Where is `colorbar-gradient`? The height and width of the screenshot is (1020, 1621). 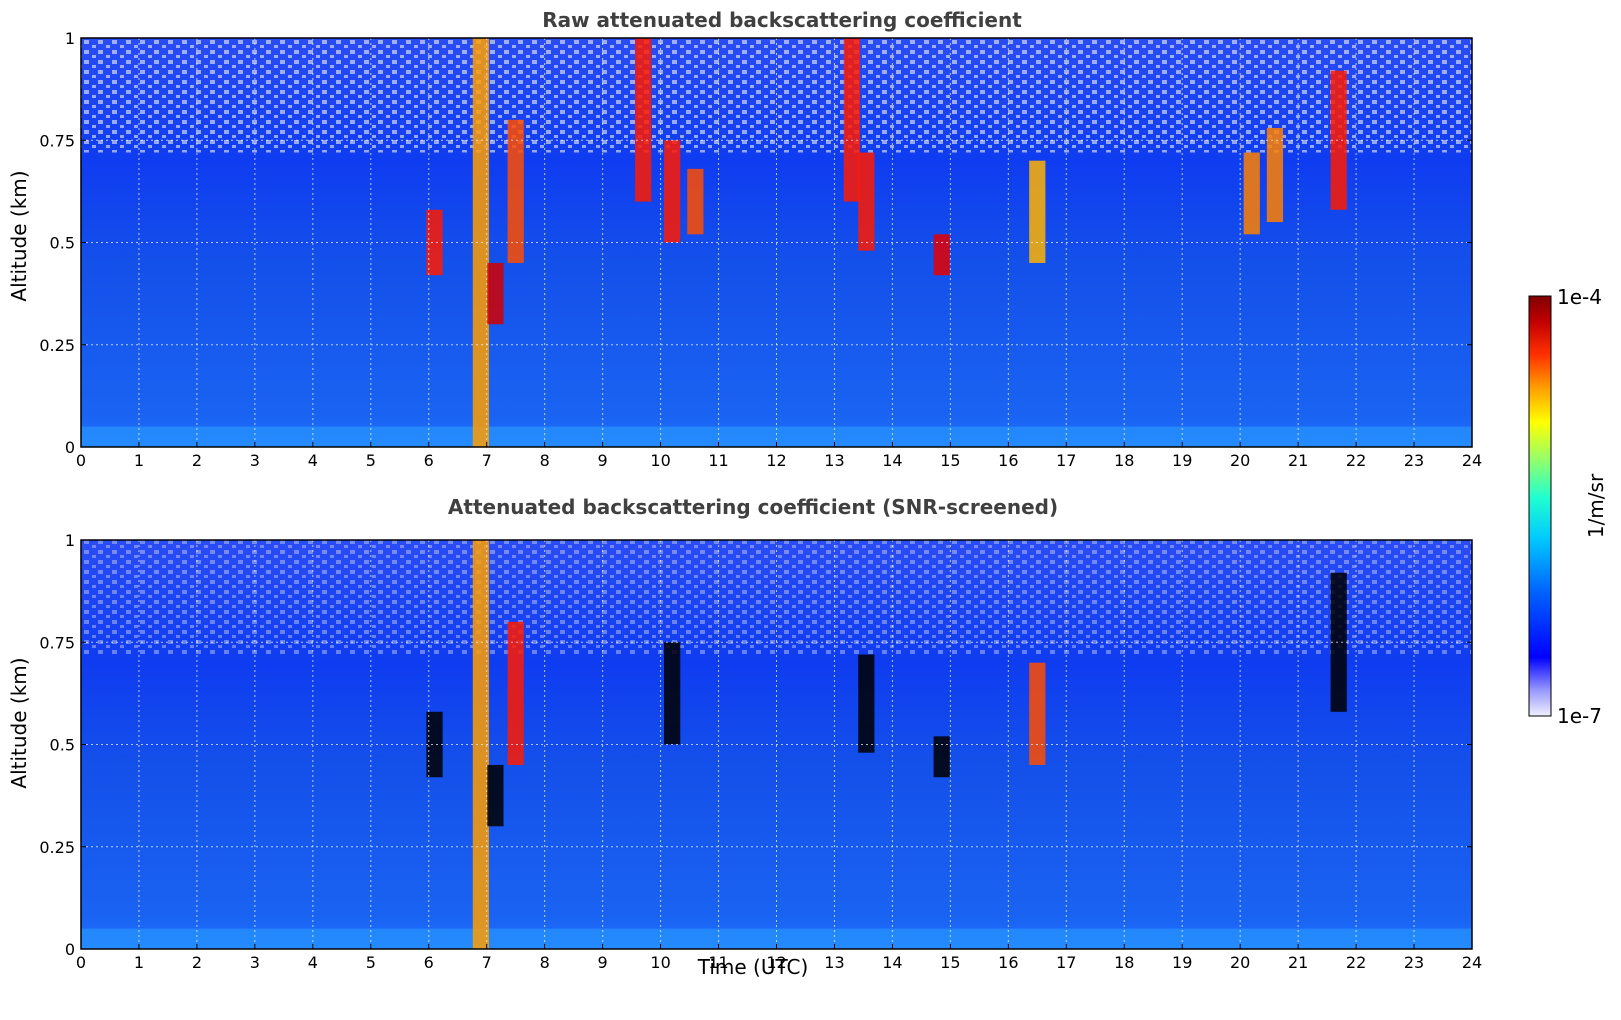 colorbar-gradient is located at coordinates (1540, 506).